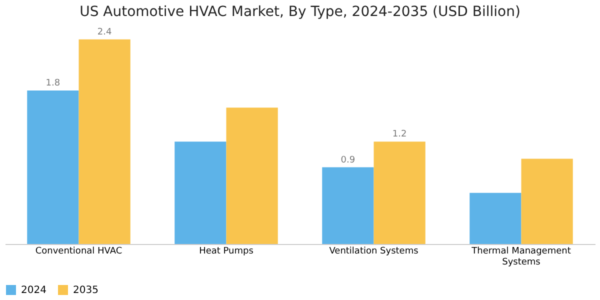 This screenshot has width=600, height=300. I want to click on legend-label: 2024, so click(33, 290).